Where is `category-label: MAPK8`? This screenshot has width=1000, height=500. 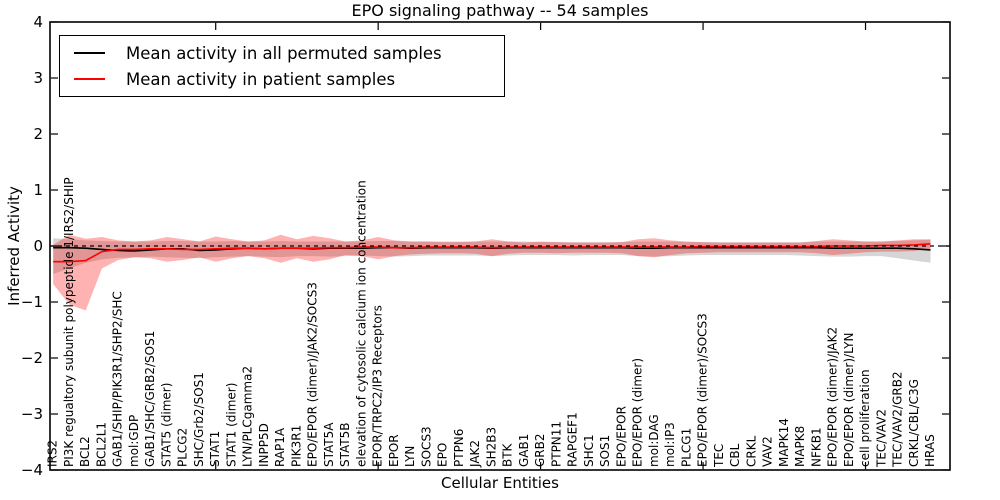
category-label: MAPK8 is located at coordinates (800, 446).